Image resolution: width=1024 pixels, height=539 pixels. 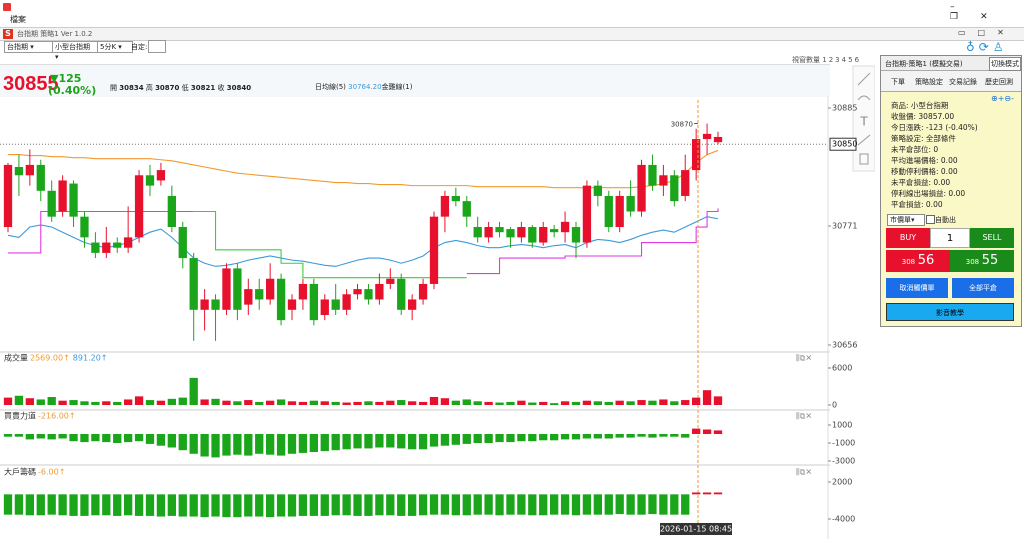 I want to click on app-controls: ▭□✕, so click(x=987, y=32).